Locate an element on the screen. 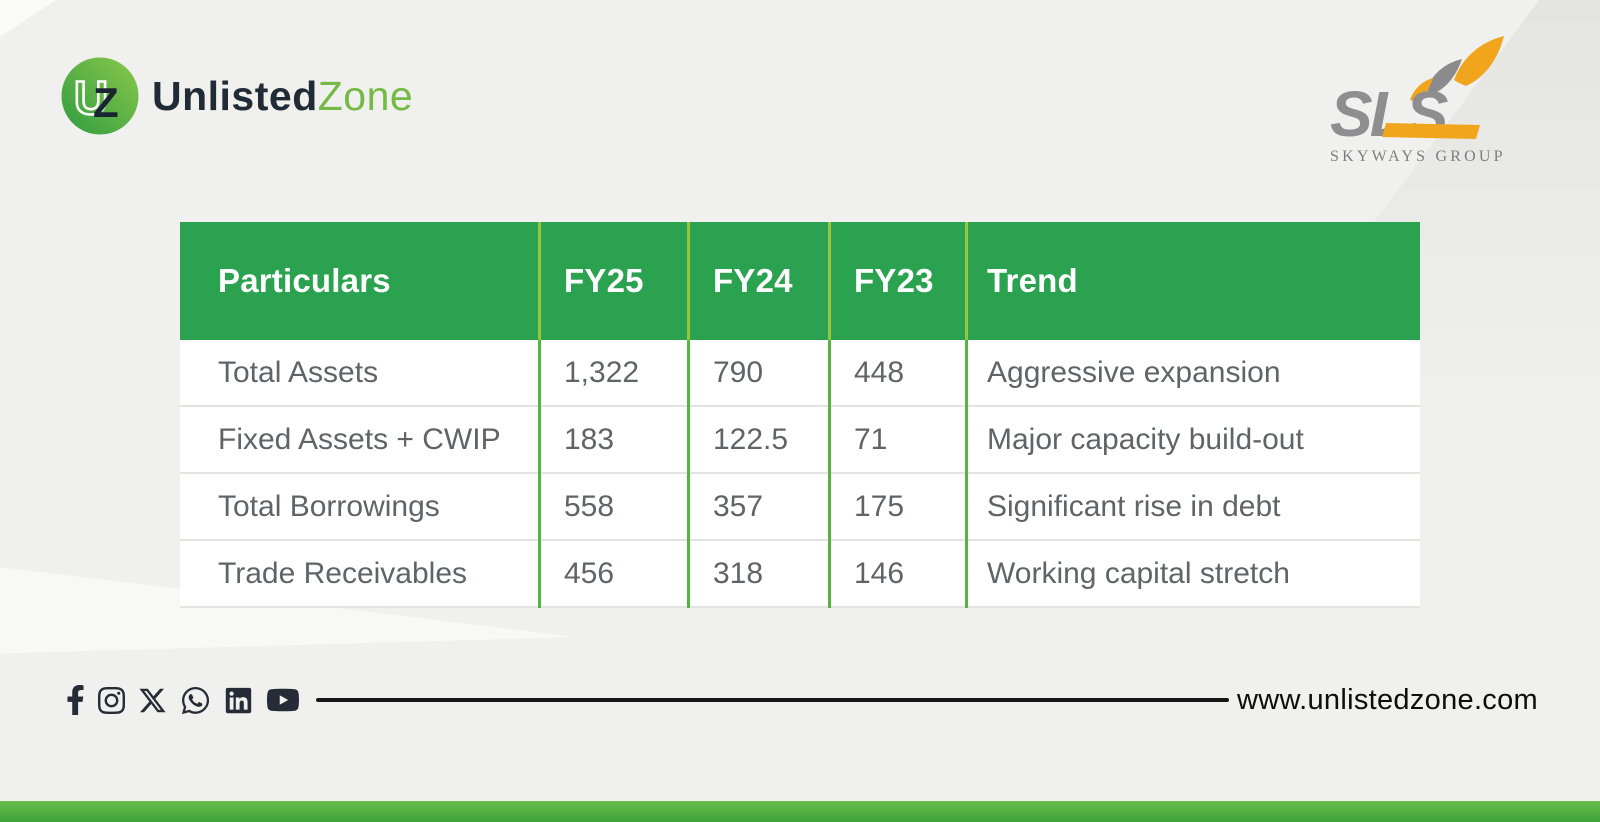  unlistedzone-logo: U Z UnlistedZone is located at coordinates (236, 96).